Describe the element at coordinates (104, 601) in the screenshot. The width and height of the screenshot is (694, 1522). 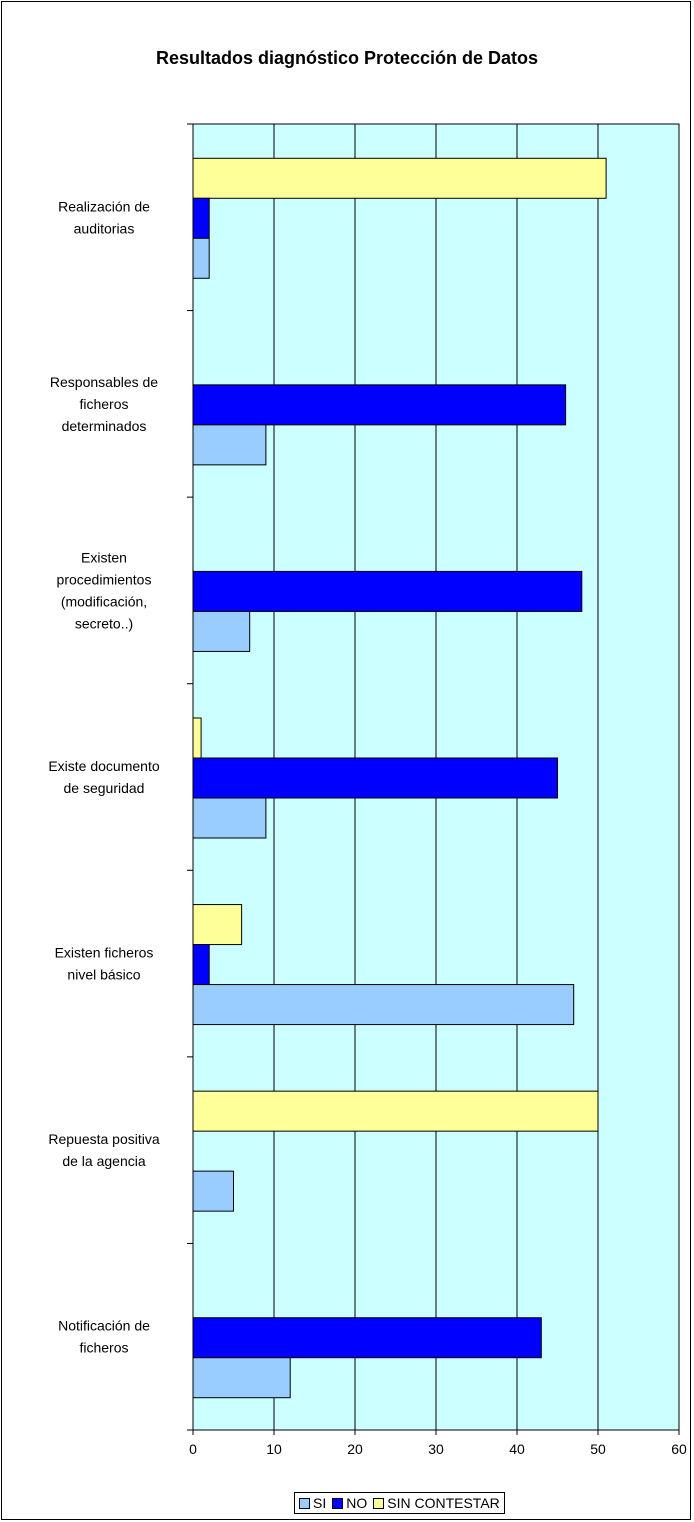
I see `category-label-line: (modificación,` at that location.